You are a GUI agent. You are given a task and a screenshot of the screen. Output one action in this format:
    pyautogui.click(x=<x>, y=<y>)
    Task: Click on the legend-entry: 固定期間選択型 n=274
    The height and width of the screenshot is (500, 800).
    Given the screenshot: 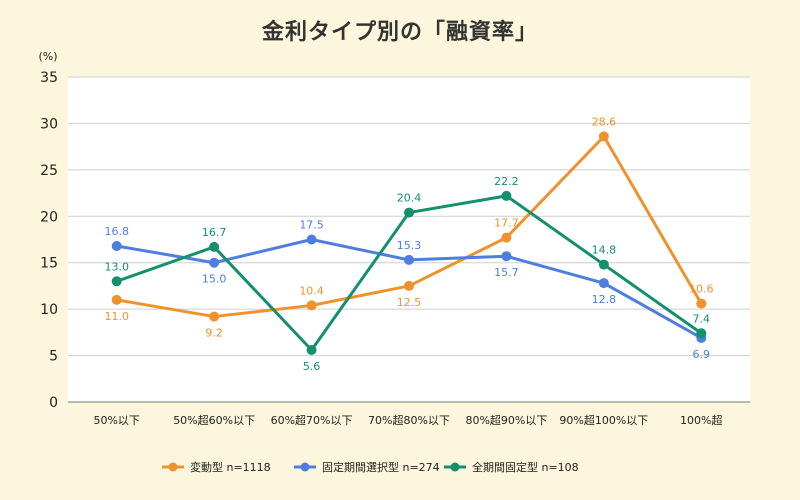 What is the action you would take?
    pyautogui.click(x=381, y=467)
    